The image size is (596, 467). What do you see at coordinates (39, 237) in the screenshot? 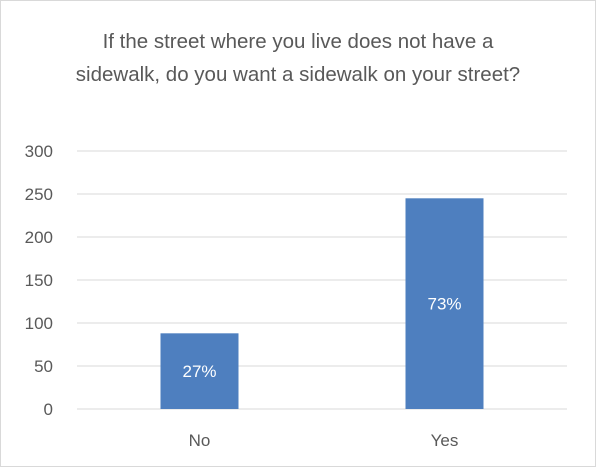
I see `y-tick-label-4: 200` at bounding box center [39, 237].